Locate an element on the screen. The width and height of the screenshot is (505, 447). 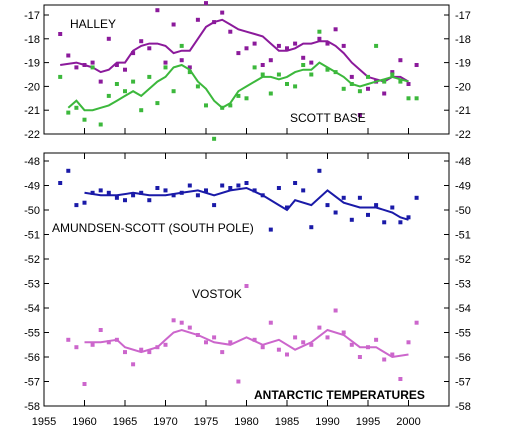
y-tick-label-right: -20 is located at coordinates (463, 87).